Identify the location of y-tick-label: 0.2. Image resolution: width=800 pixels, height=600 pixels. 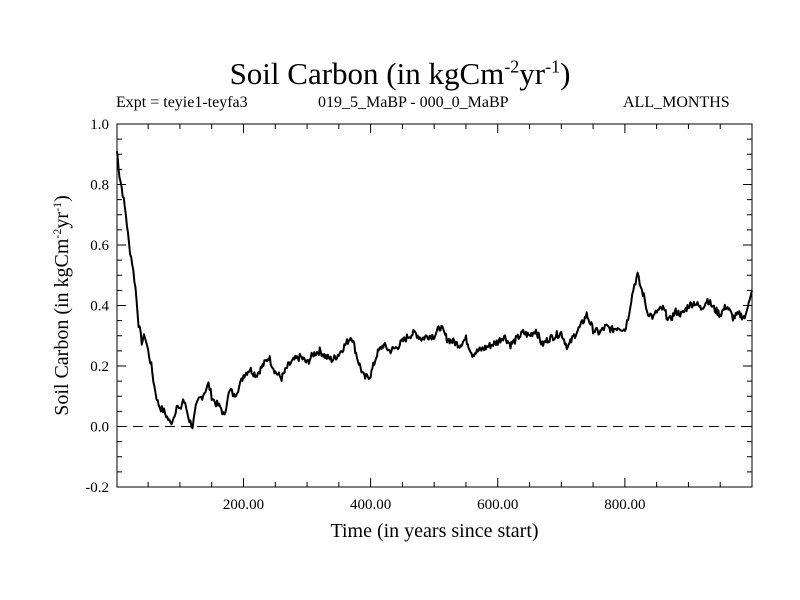
(99, 367).